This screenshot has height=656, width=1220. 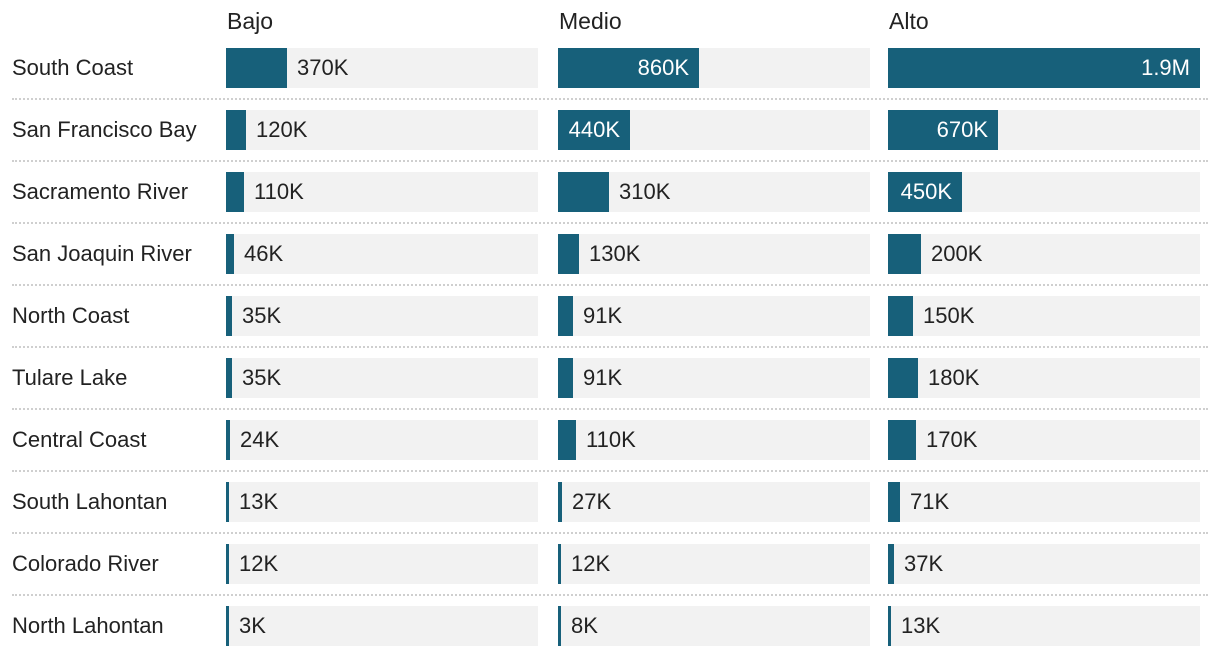 What do you see at coordinates (592, 501) in the screenshot?
I see `data-label: 27K` at bounding box center [592, 501].